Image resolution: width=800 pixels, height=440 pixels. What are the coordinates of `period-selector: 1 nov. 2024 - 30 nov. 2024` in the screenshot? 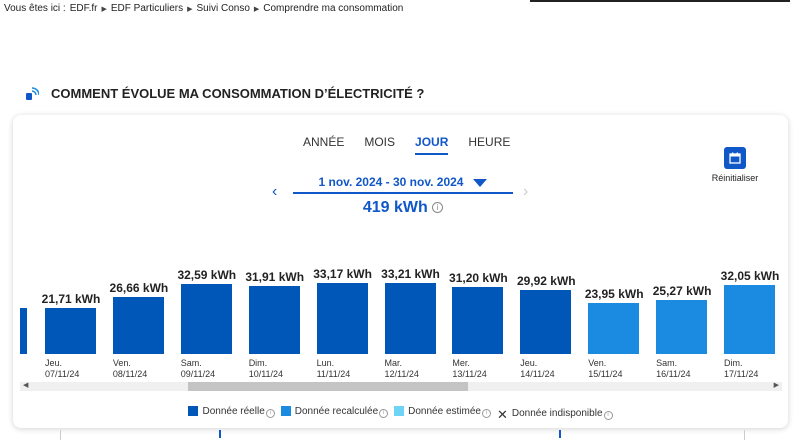 It's located at (403, 184).